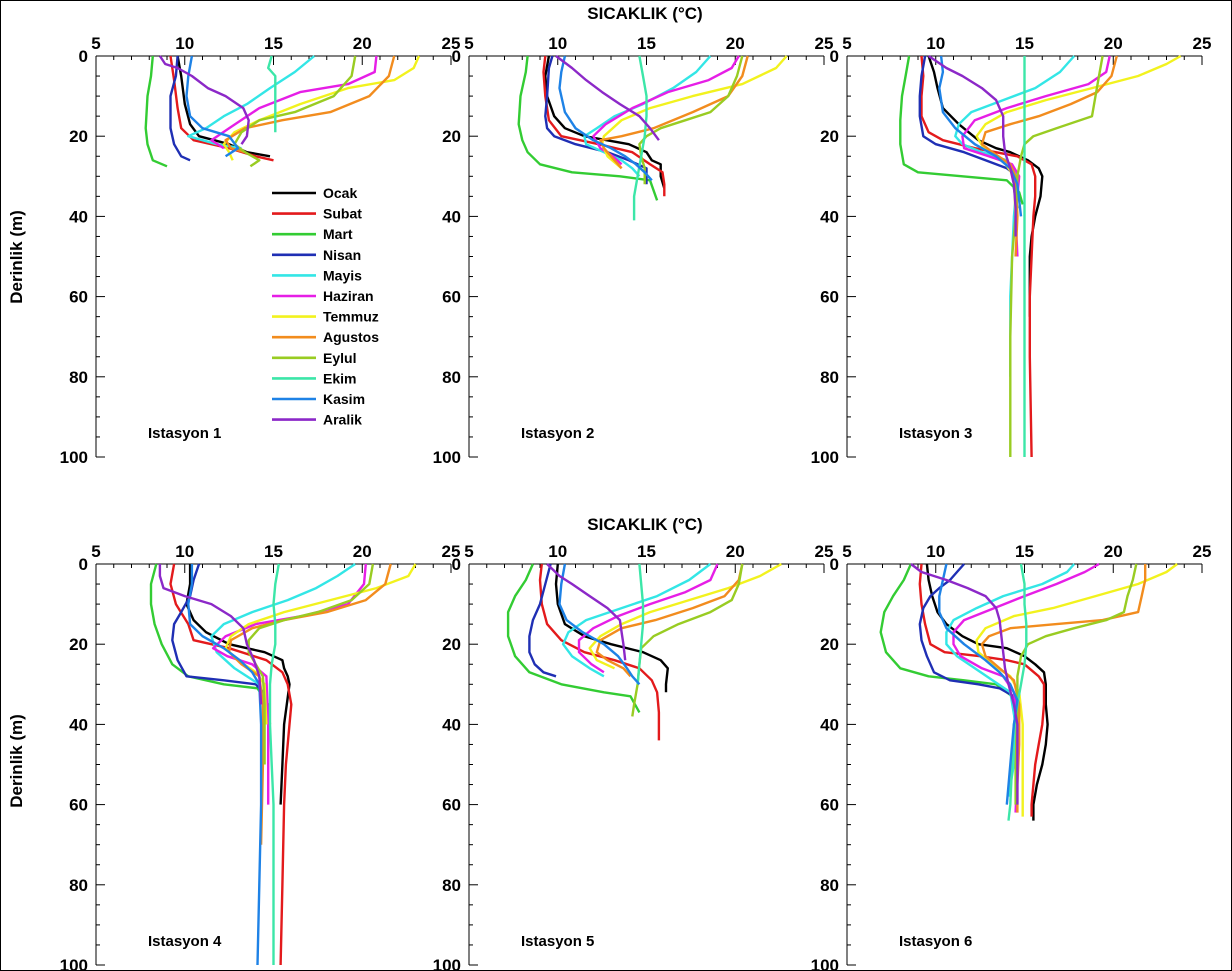 Image resolution: width=1232 pixels, height=971 pixels. I want to click on x-axis-title-bottom: SICAKLIK (°C), so click(644, 524).